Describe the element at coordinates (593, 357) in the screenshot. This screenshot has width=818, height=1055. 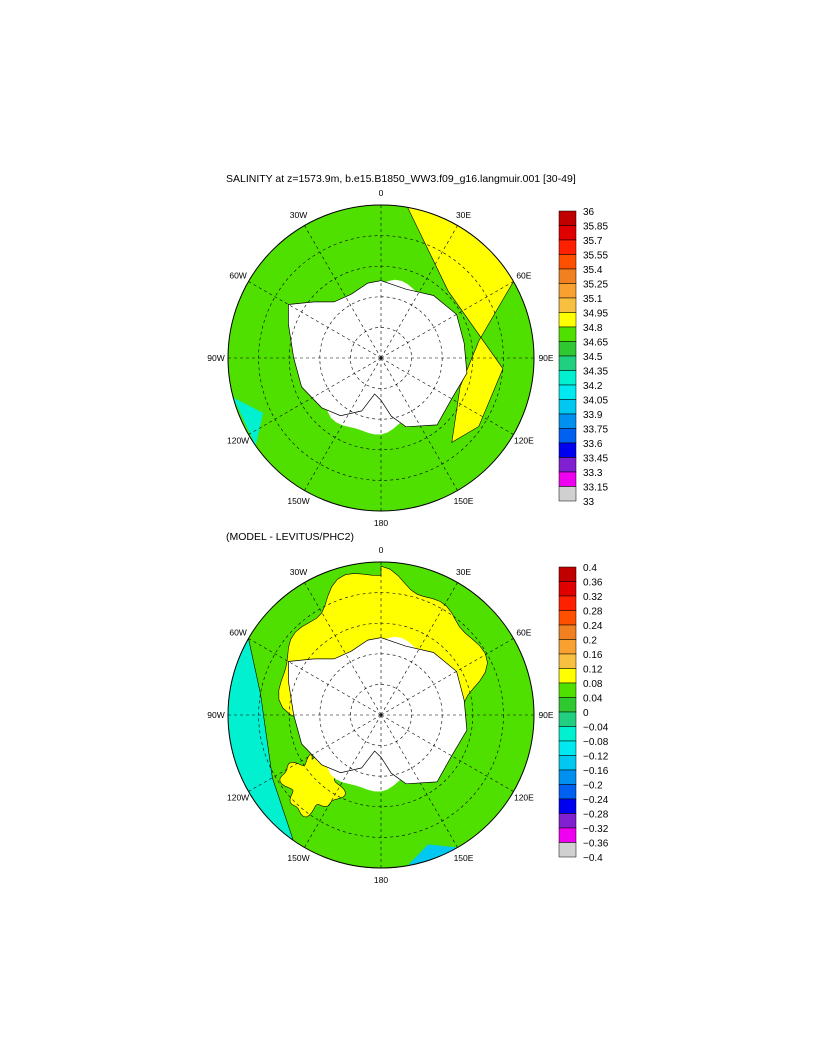
I see `colorbar-label-10: 34.5` at that location.